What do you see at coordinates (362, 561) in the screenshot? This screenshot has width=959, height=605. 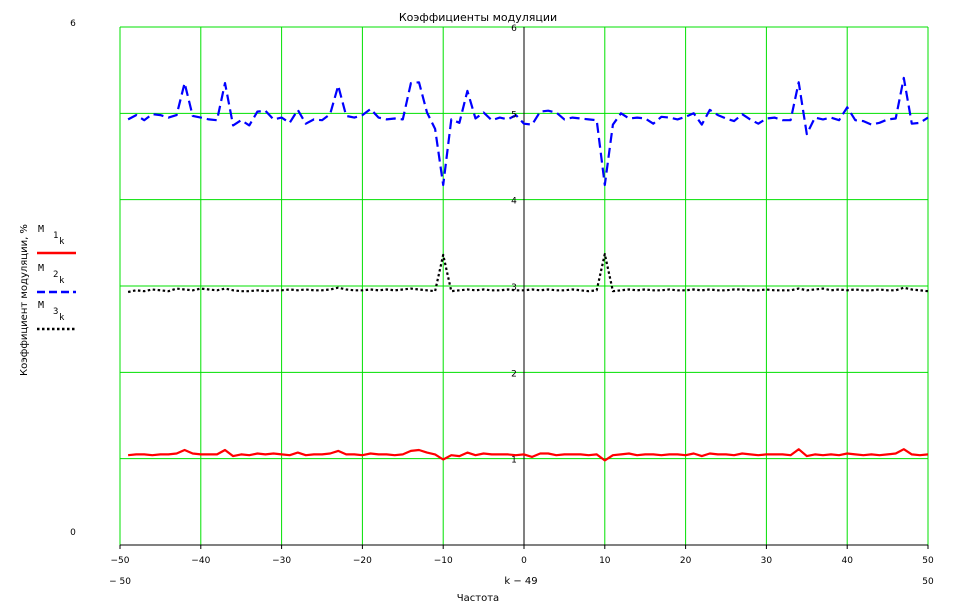 I see `x-tick-label: −20` at bounding box center [362, 561].